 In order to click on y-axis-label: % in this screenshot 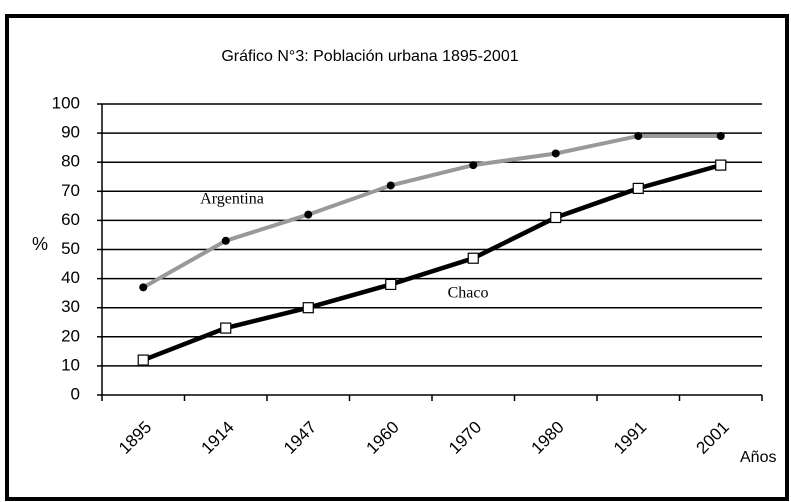, I will do `click(40, 244)`.